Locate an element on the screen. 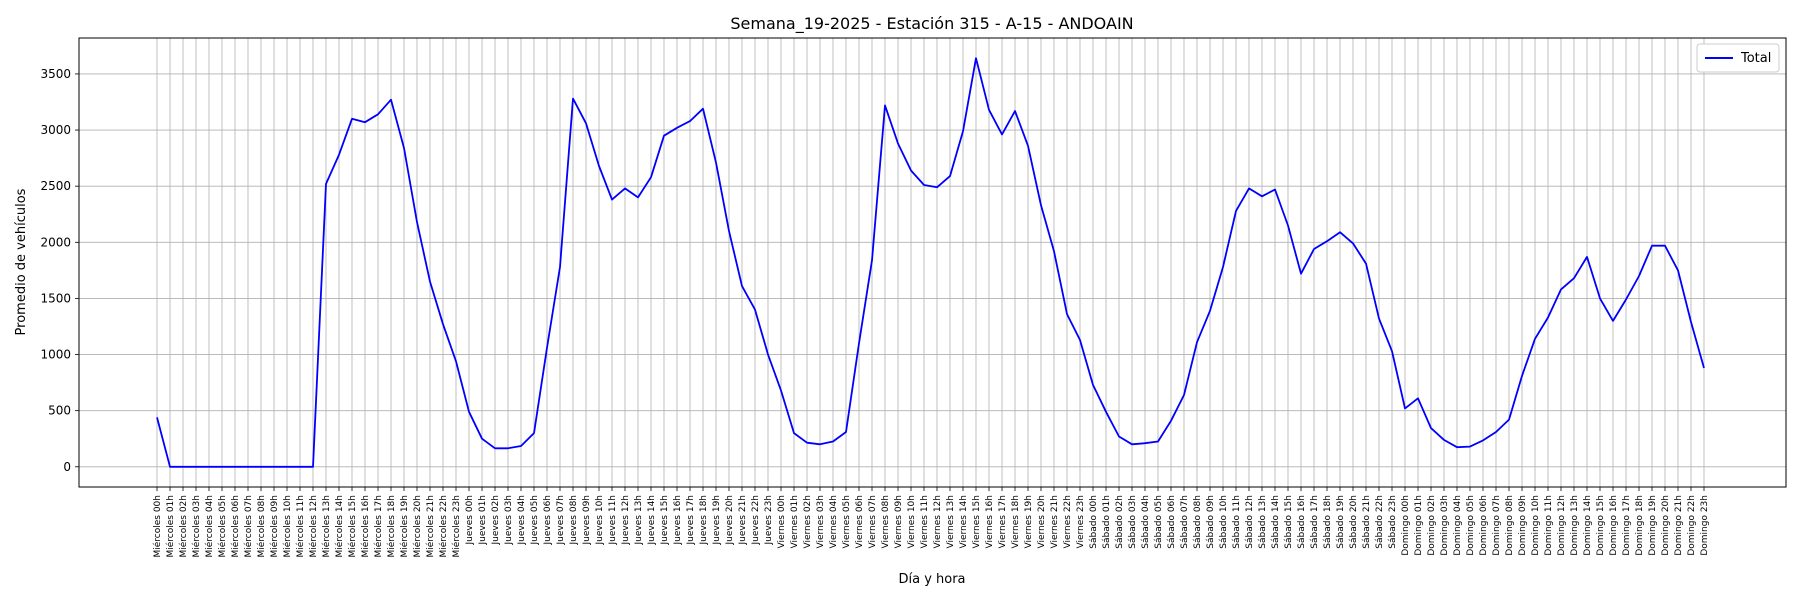 Image resolution: width=1800 pixels, height=600 pixels. x-tick-label: Domingo 16h is located at coordinates (1614, 525).